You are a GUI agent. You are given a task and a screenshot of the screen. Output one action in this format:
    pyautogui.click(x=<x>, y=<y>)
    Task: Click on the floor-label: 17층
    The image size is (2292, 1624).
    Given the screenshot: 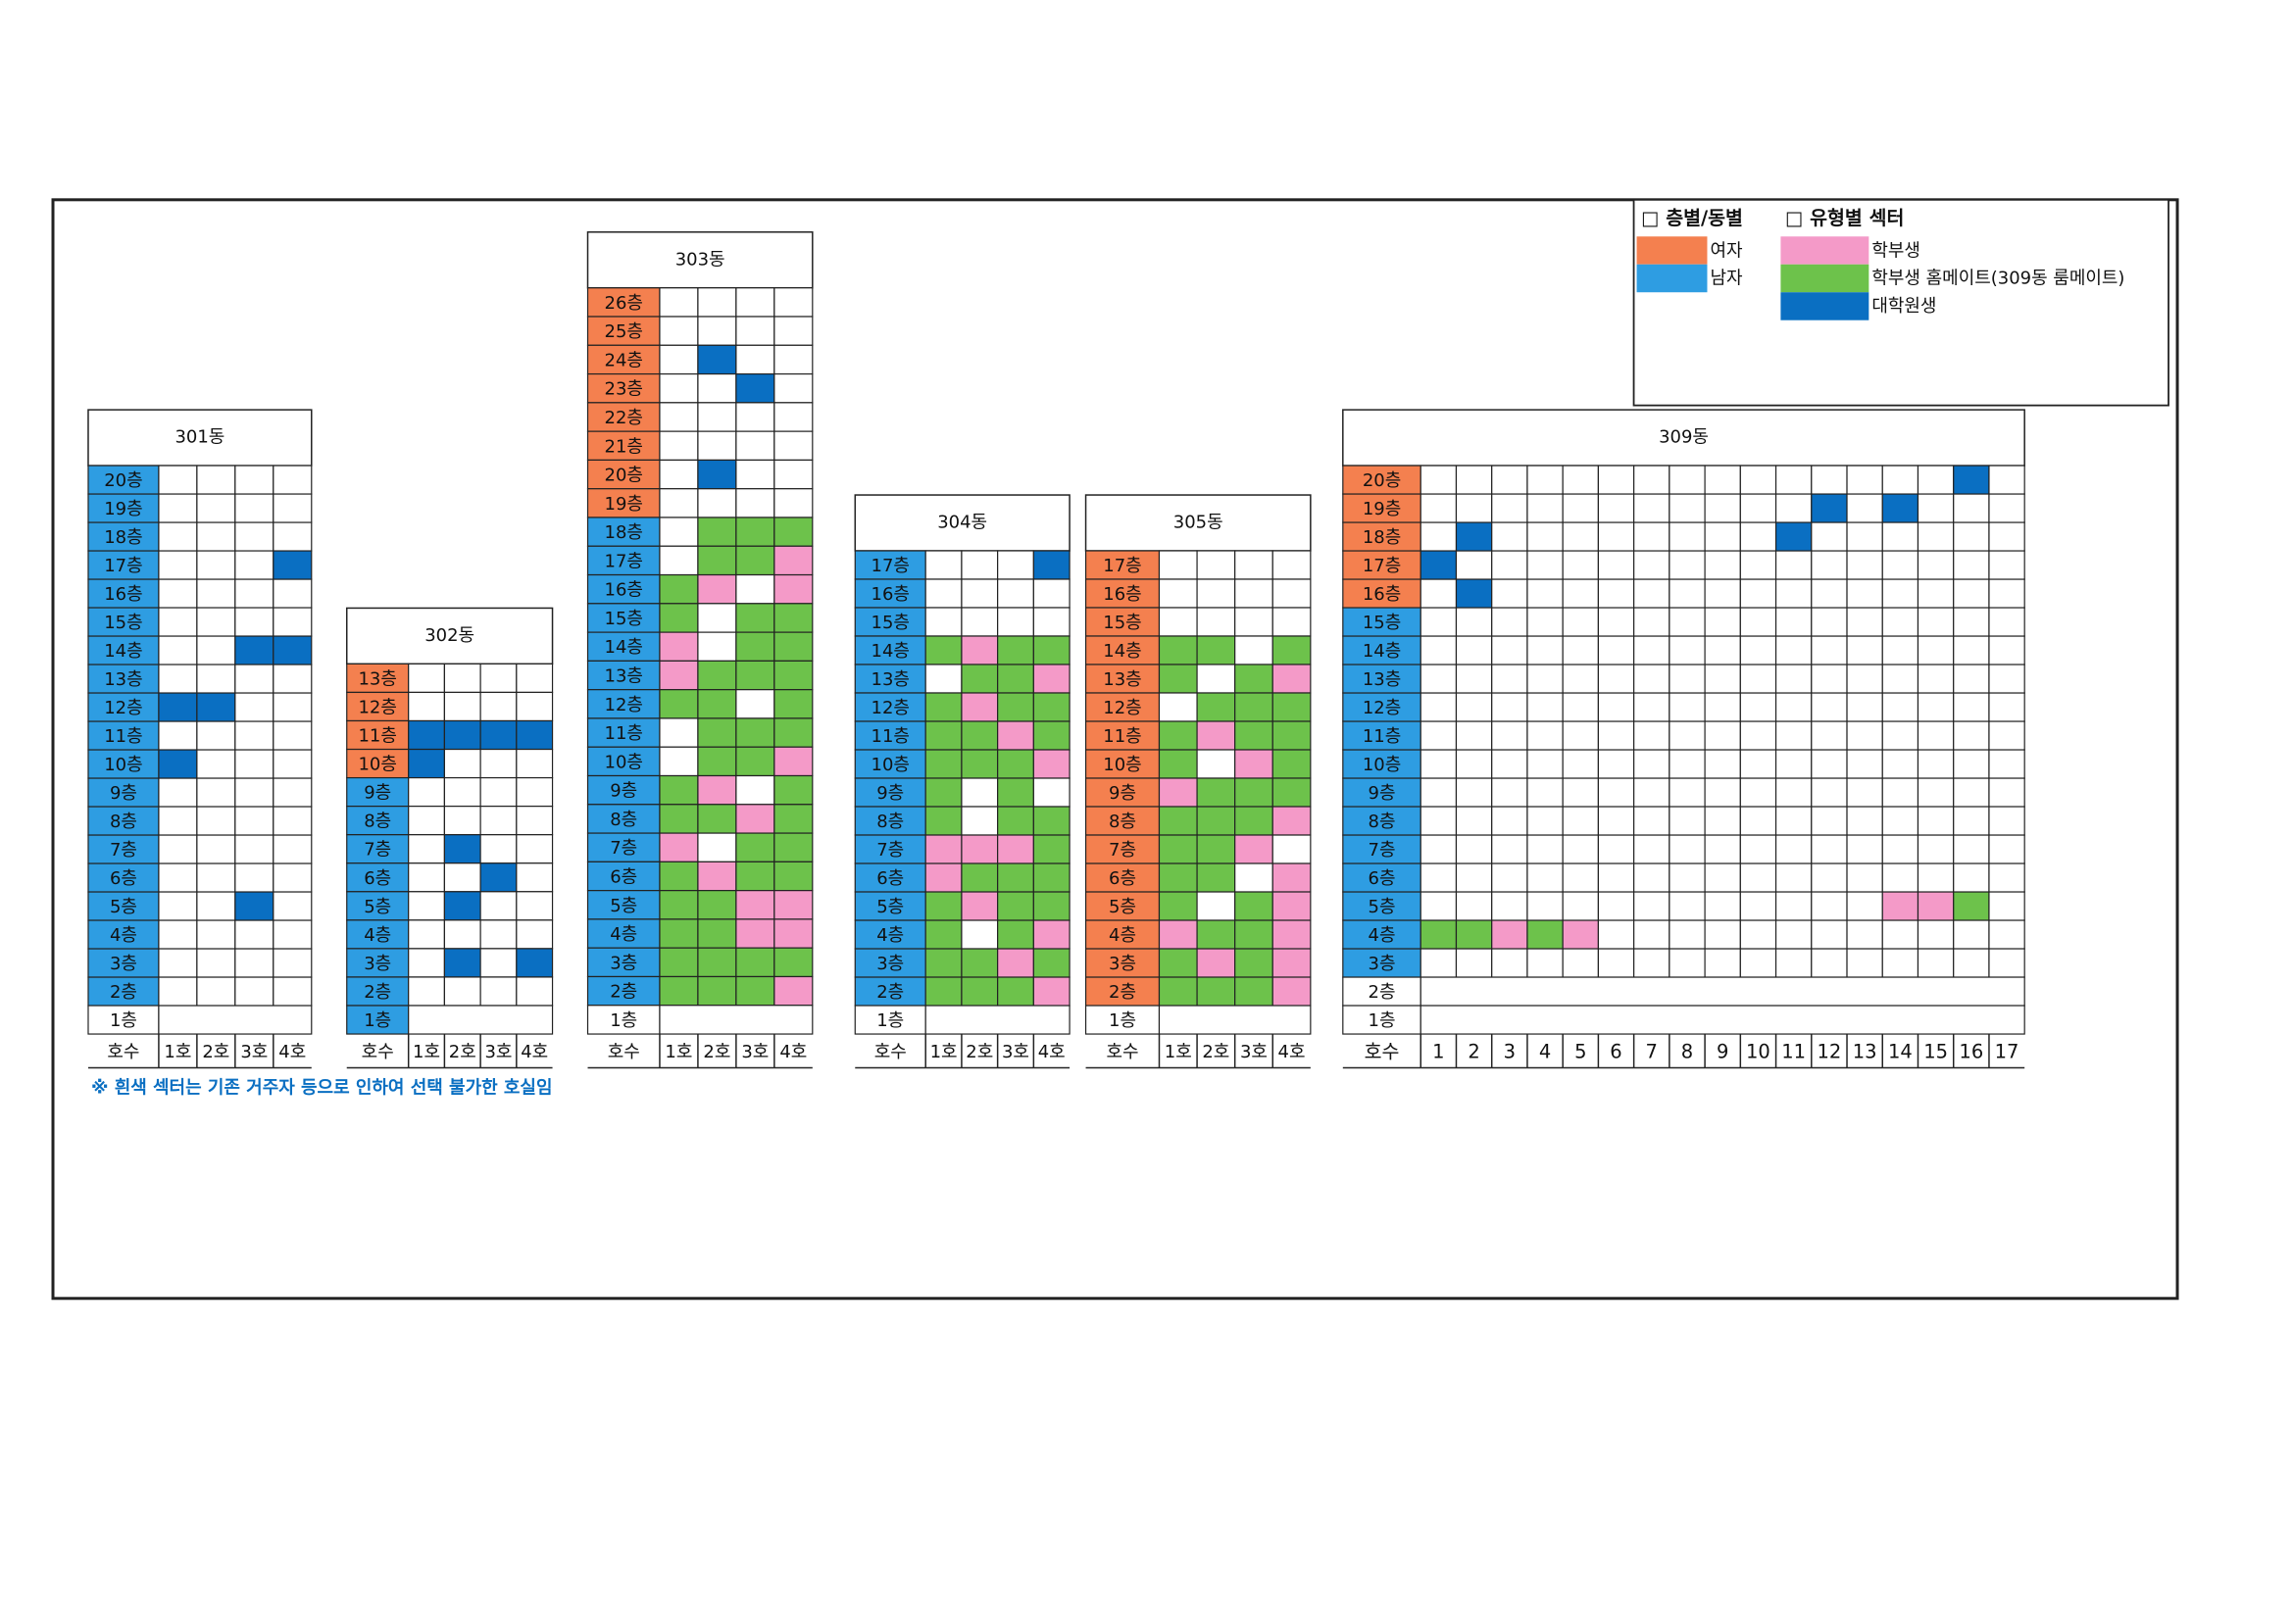 What is the action you would take?
    pyautogui.click(x=624, y=561)
    